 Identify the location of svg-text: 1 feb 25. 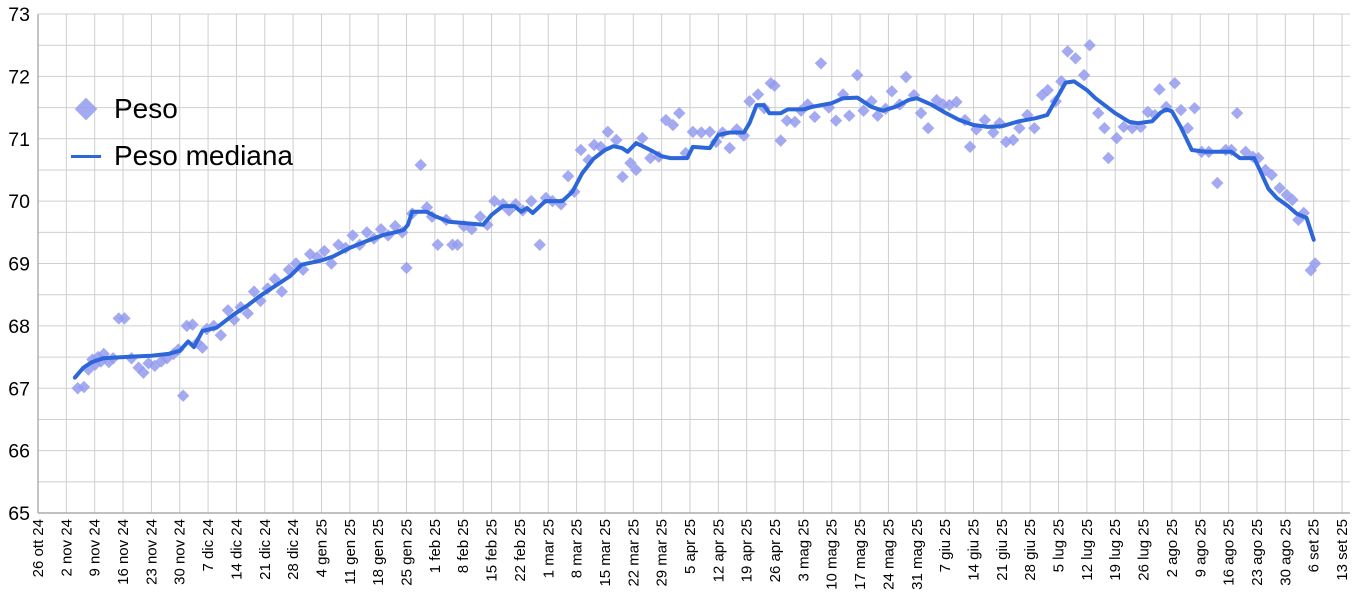
(435, 546).